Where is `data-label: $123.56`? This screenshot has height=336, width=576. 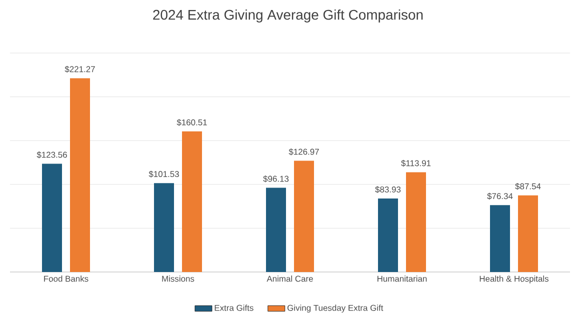 data-label: $123.56 is located at coordinates (51, 154).